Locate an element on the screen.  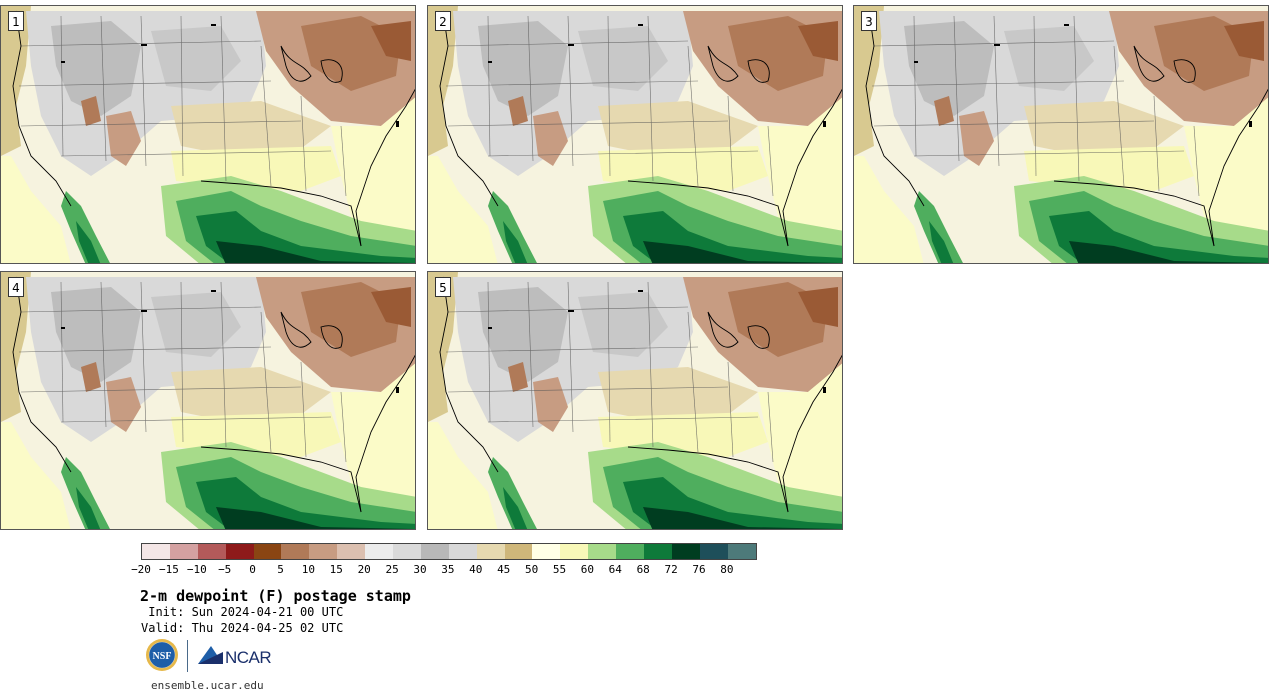
valid-time: Valid: Thu 2024-04-25 02 UTC is located at coordinates (242, 628).